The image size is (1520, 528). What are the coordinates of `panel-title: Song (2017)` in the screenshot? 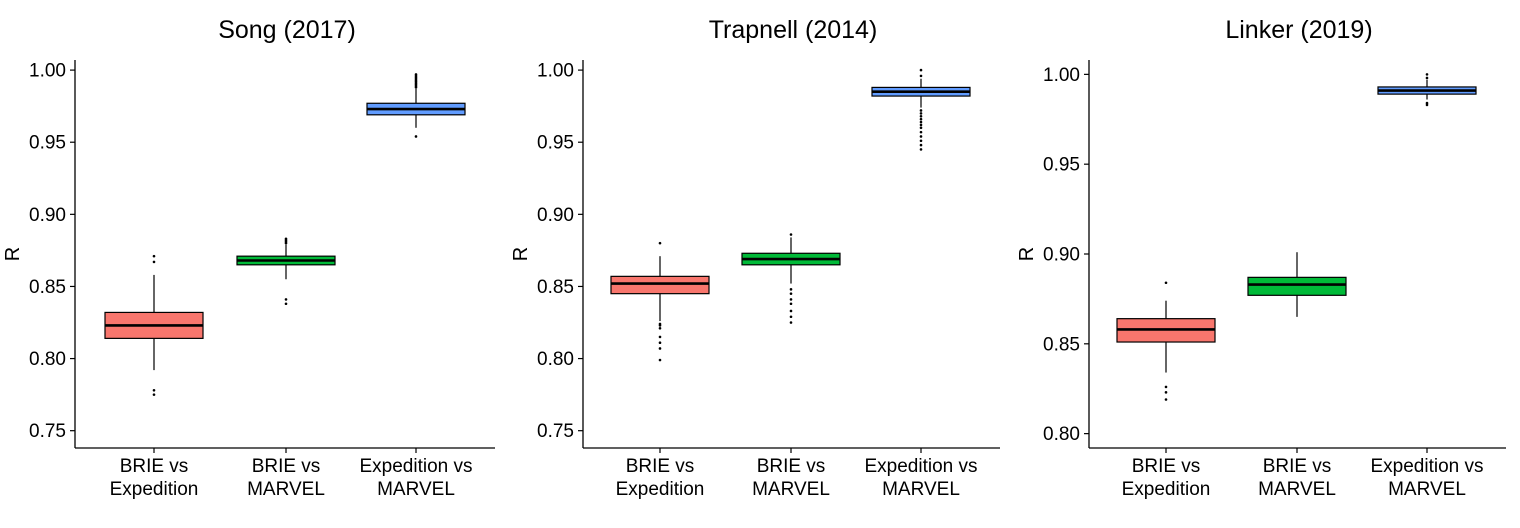 It's located at (287, 30).